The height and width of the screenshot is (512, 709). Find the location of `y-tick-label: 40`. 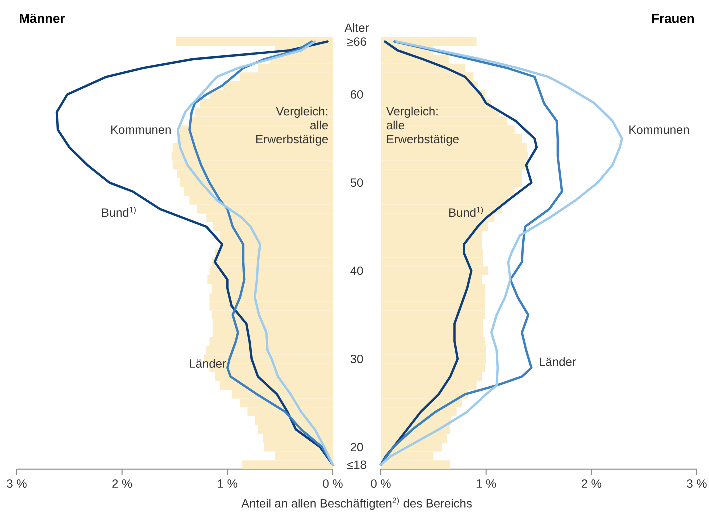

y-tick-label: 40 is located at coordinates (357, 271).